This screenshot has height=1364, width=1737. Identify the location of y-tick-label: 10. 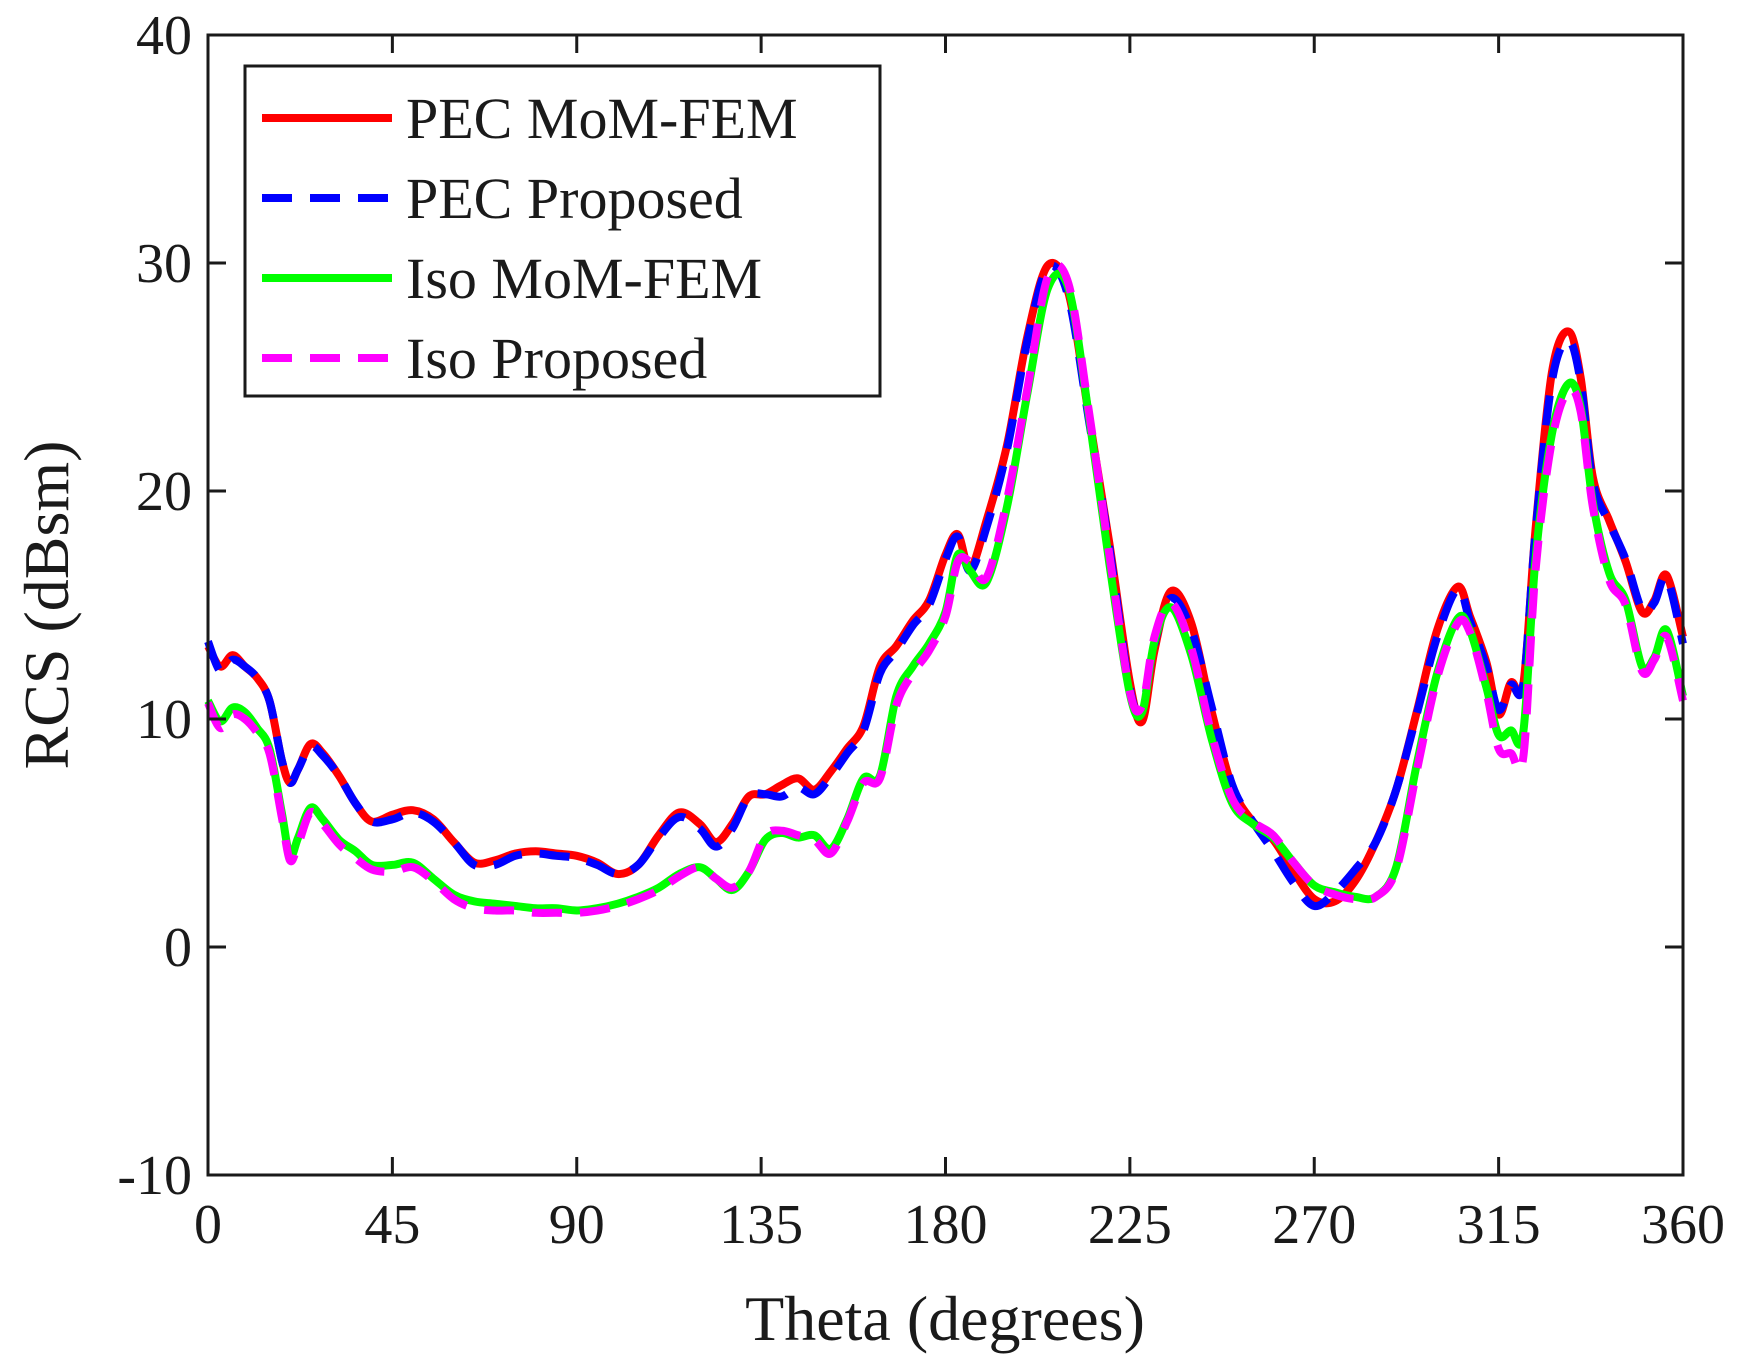
(164, 720).